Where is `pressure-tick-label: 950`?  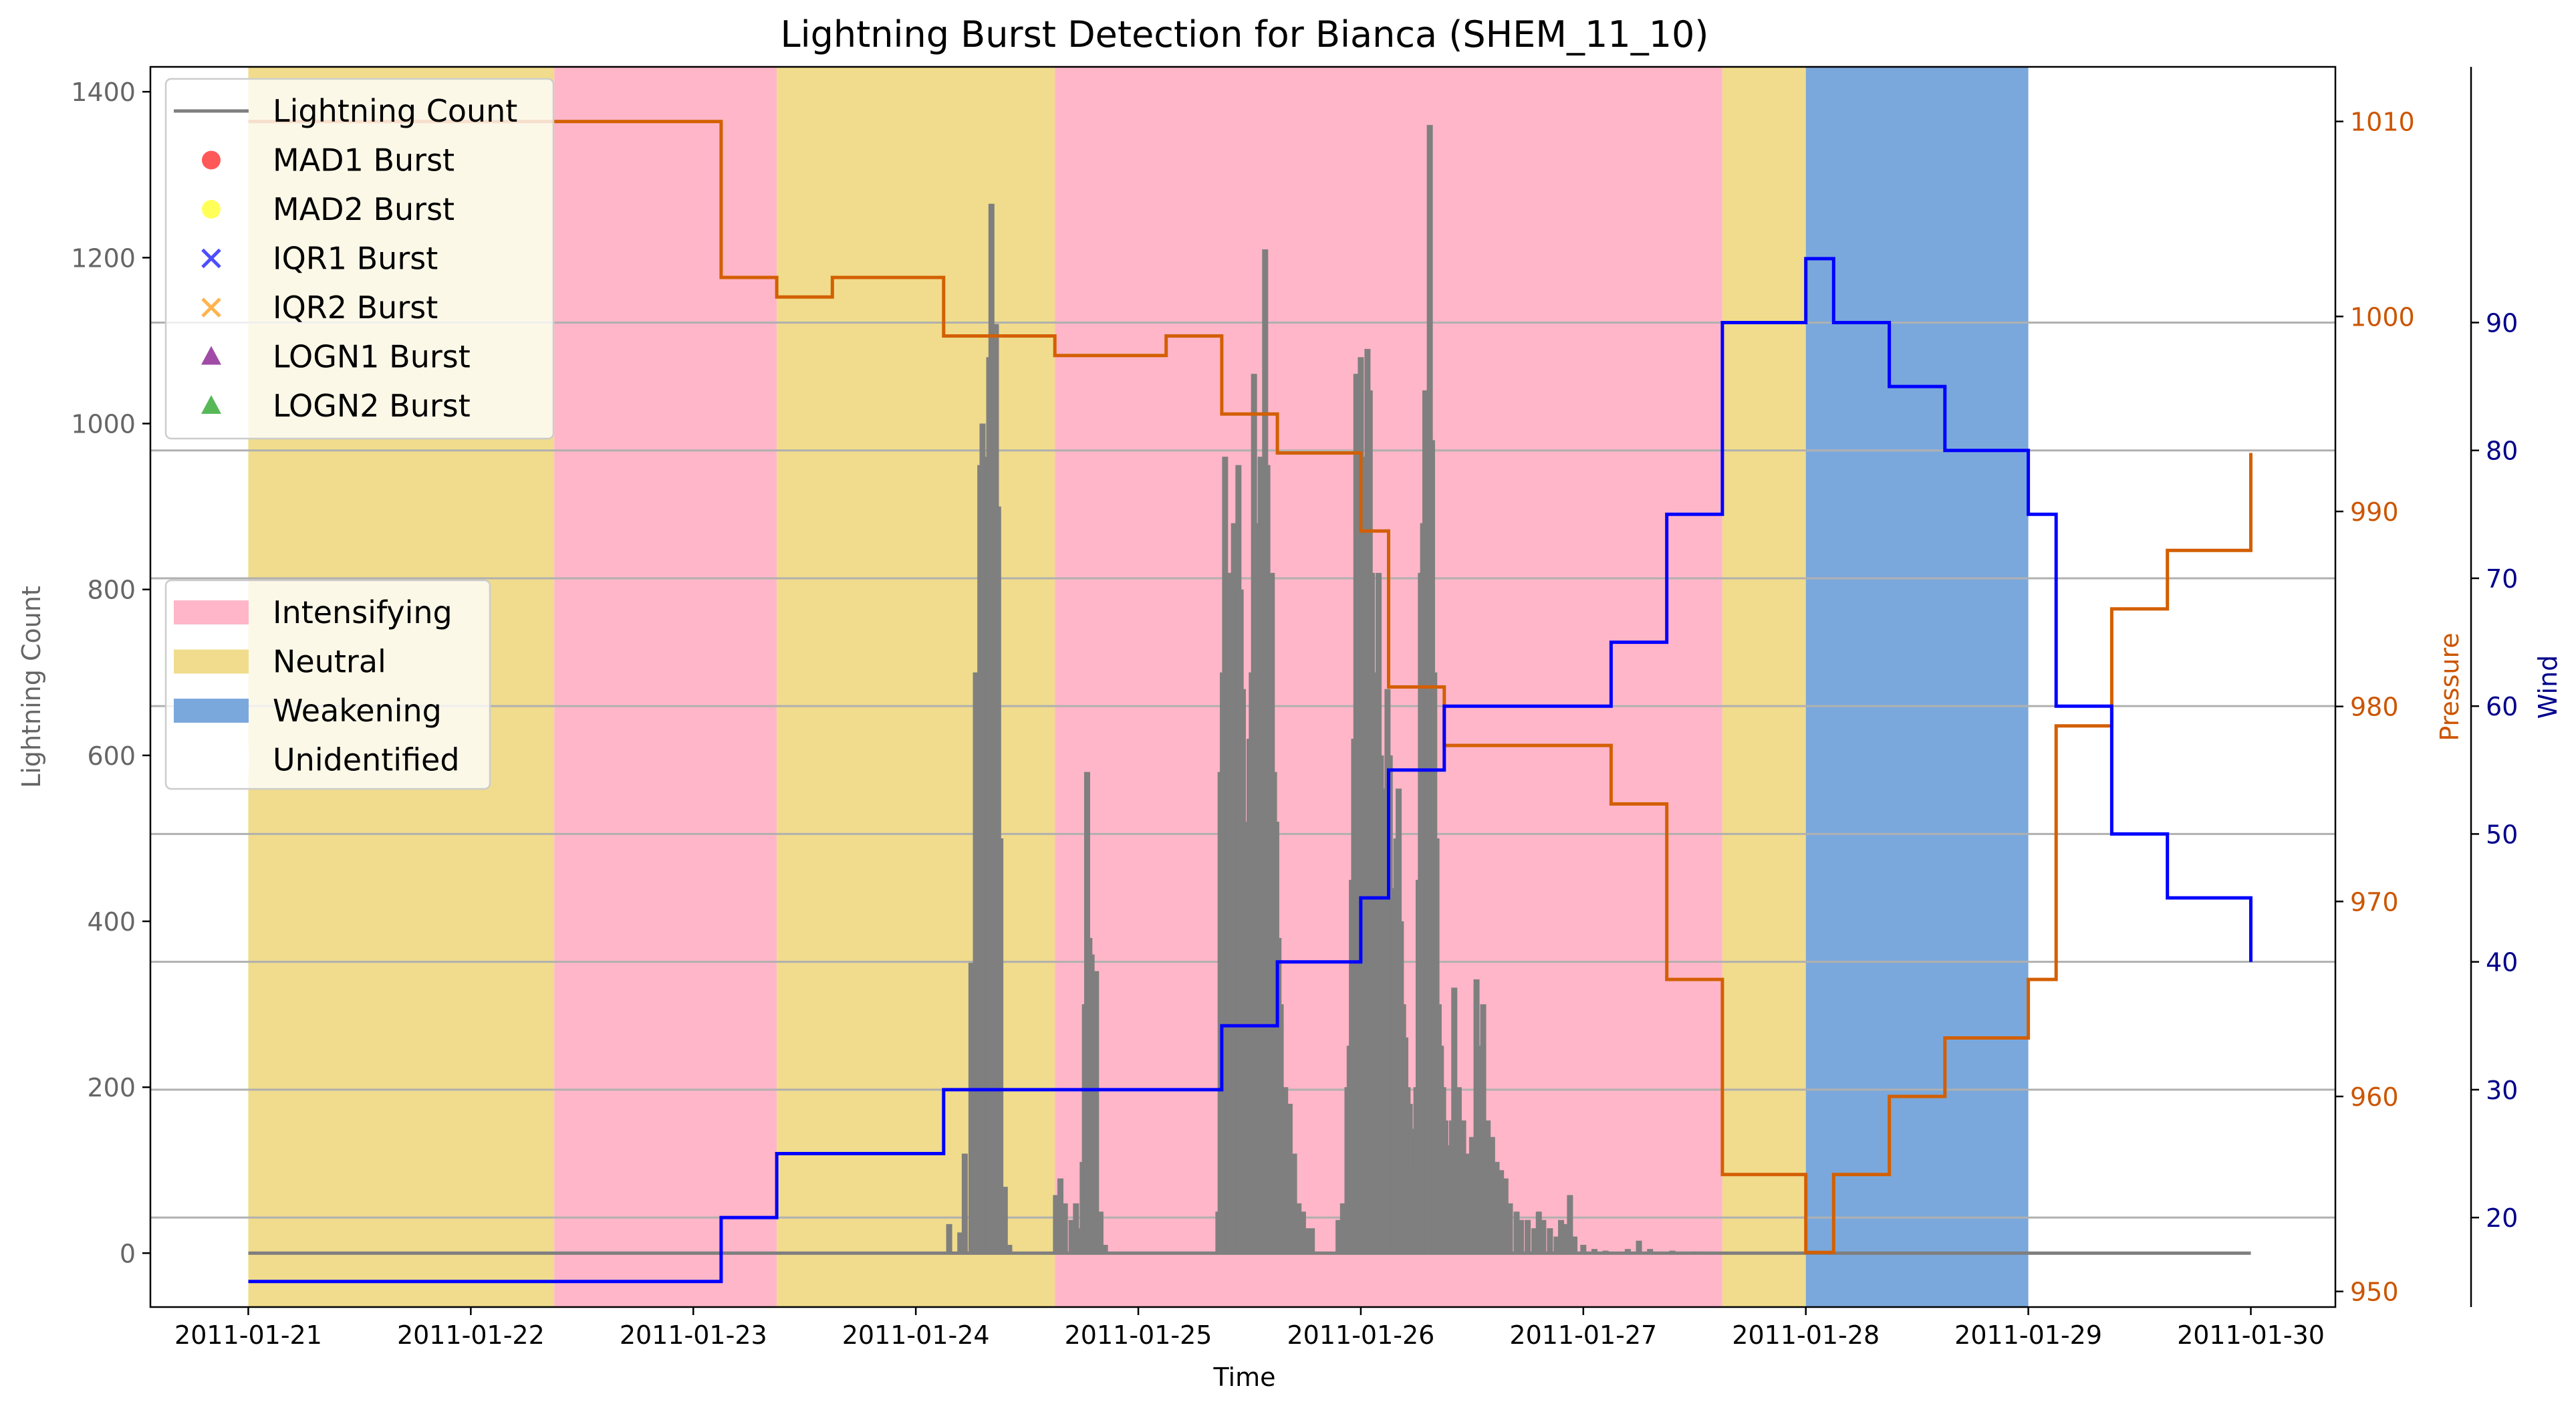 pressure-tick-label: 950 is located at coordinates (2375, 1292).